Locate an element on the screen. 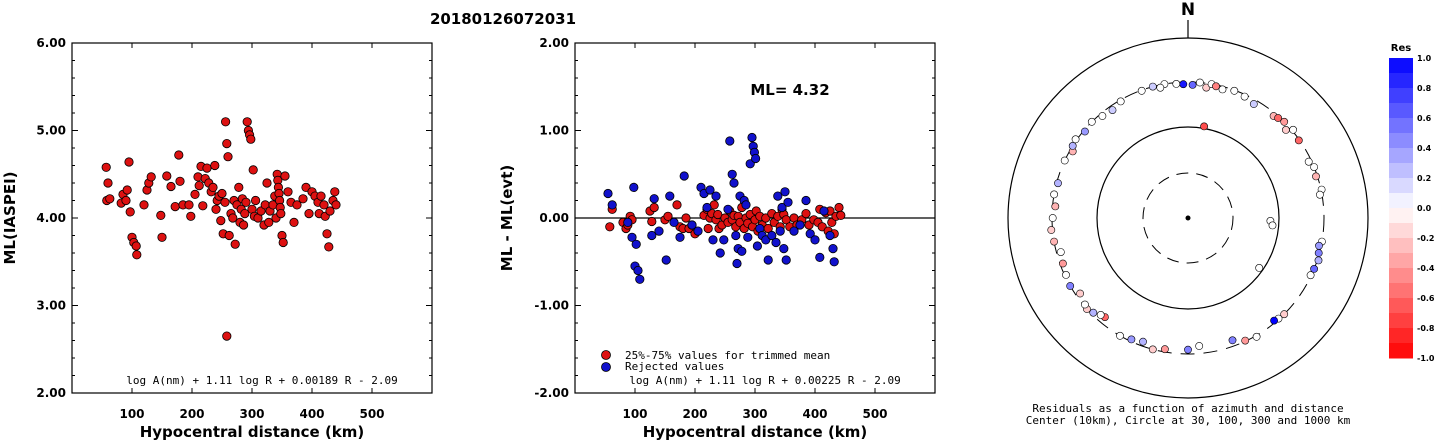  legend-blue-label: Rejected values is located at coordinates (674, 366).